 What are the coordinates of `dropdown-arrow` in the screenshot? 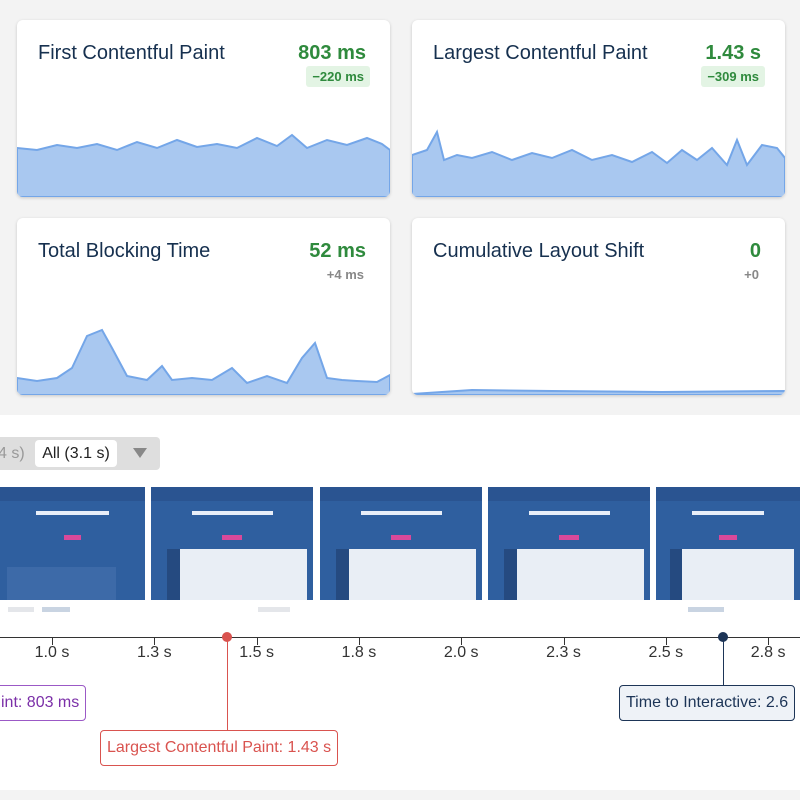 It's located at (140, 453).